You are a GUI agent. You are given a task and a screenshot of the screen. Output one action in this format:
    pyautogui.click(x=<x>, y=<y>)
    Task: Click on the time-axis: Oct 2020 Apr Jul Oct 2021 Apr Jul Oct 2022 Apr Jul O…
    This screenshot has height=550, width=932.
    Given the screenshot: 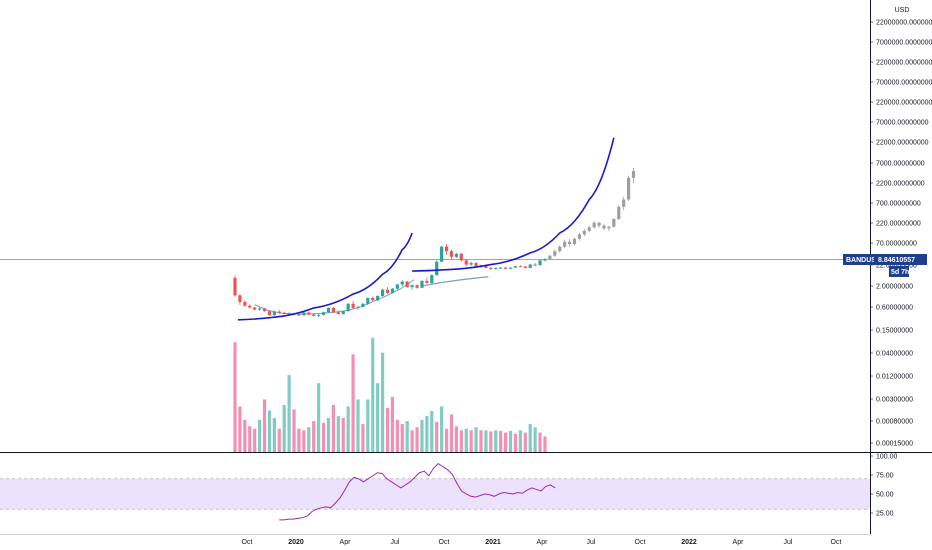 What is the action you would take?
    pyautogui.click(x=542, y=542)
    